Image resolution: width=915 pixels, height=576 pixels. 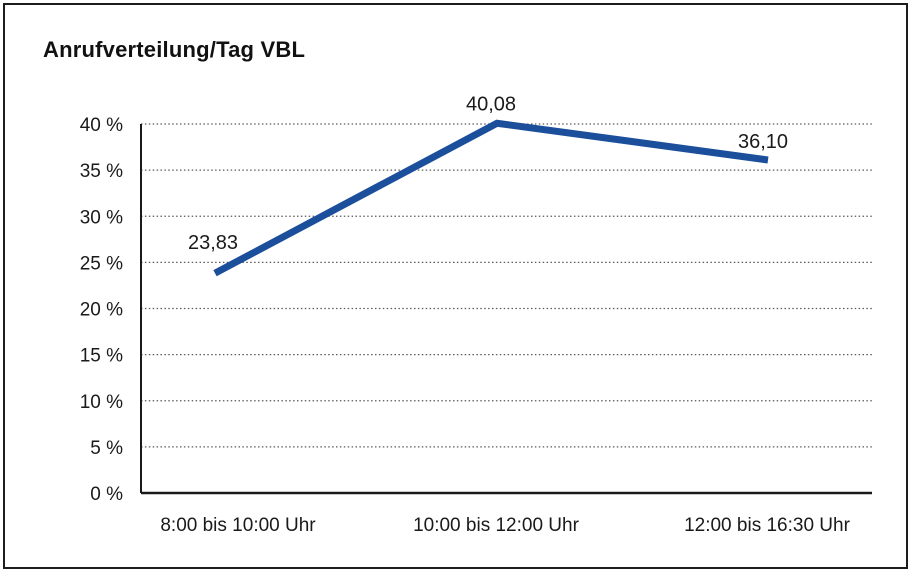 I want to click on data-point-label: 40,08, so click(x=491, y=104).